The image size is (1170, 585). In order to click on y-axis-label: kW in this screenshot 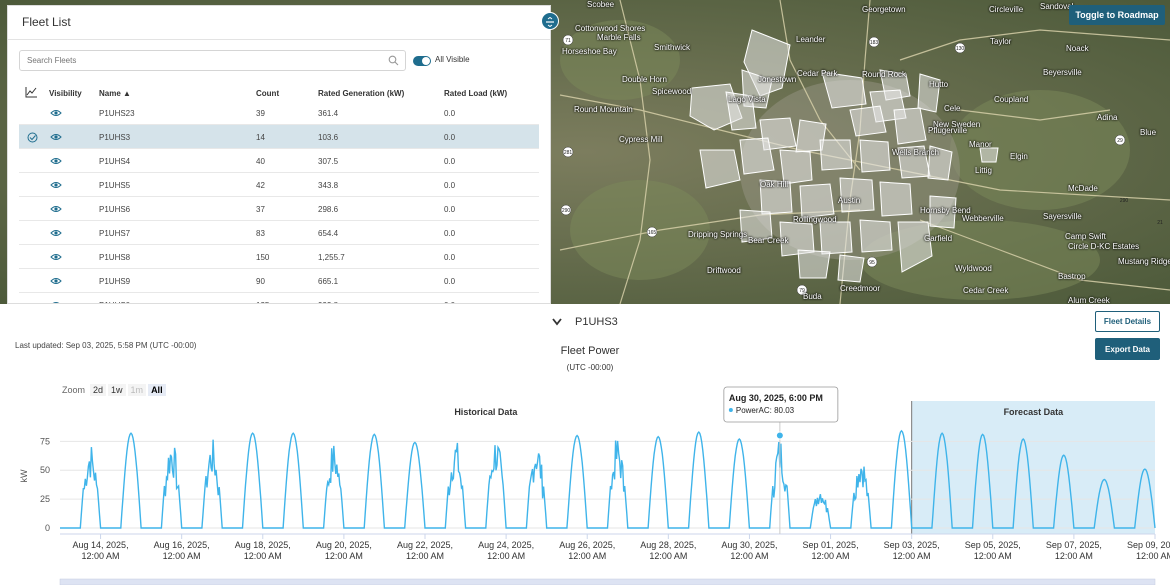, I will do `click(24, 476)`.